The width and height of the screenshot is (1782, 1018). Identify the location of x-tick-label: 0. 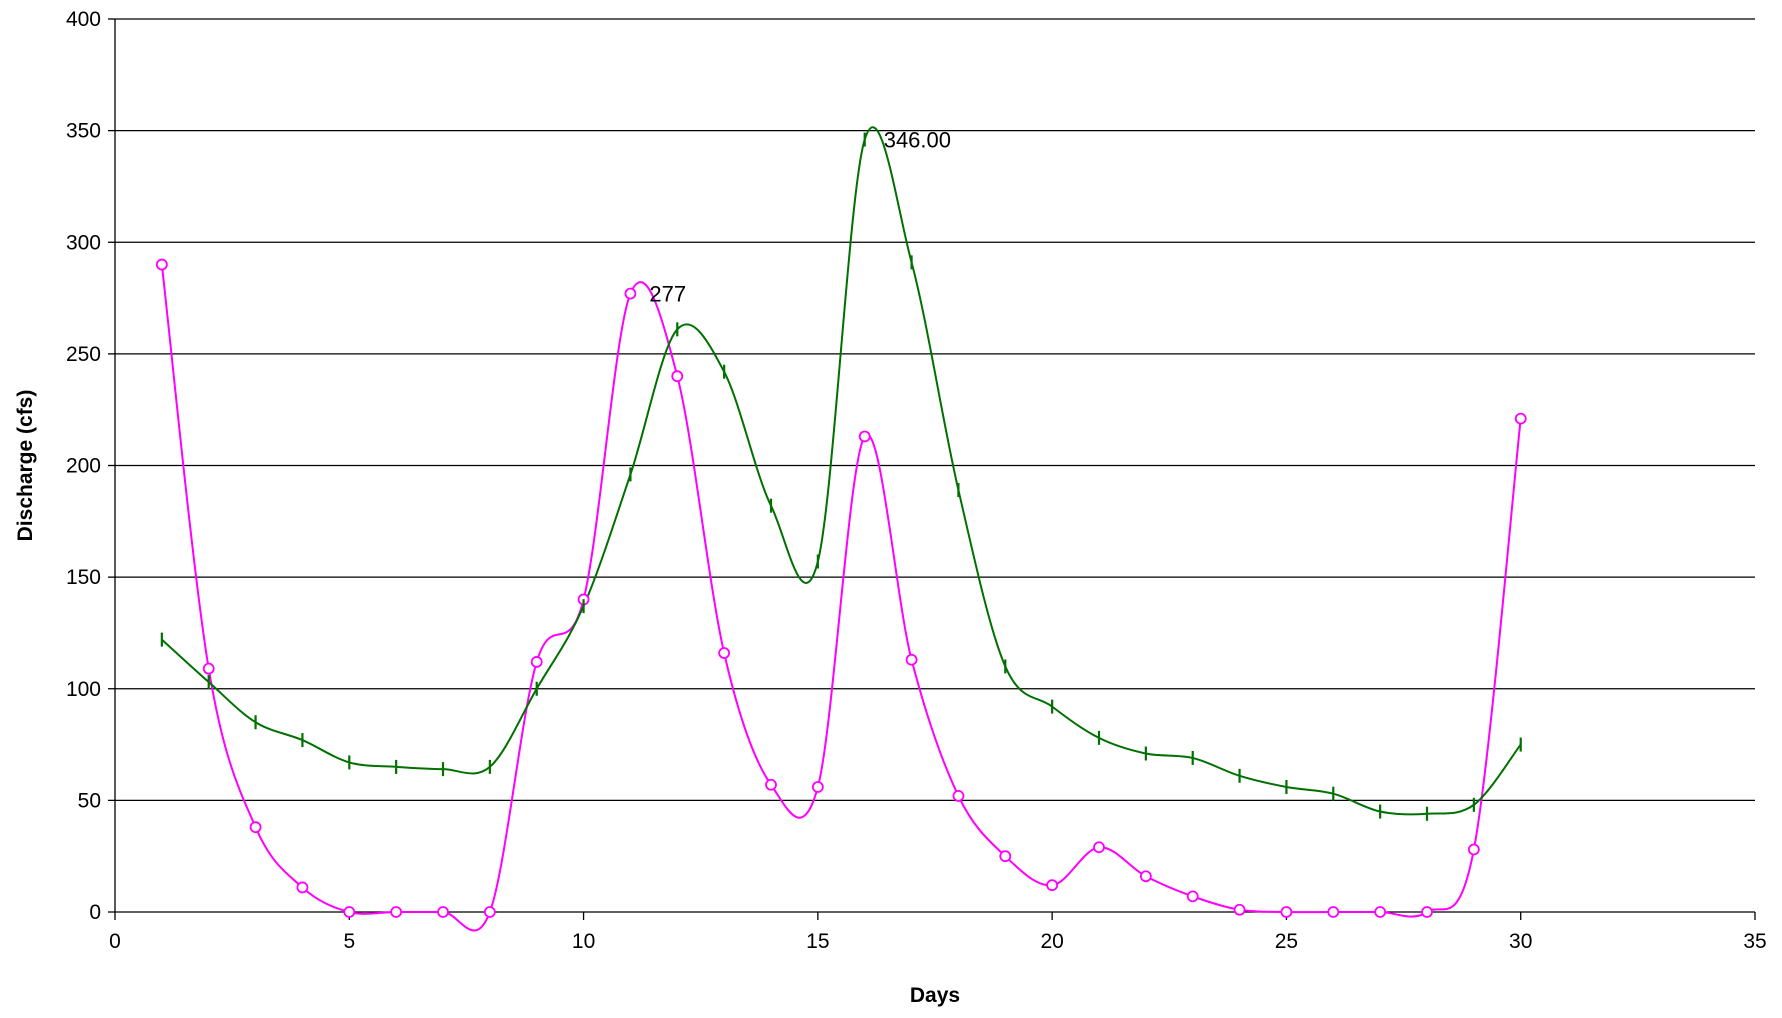
(115, 941).